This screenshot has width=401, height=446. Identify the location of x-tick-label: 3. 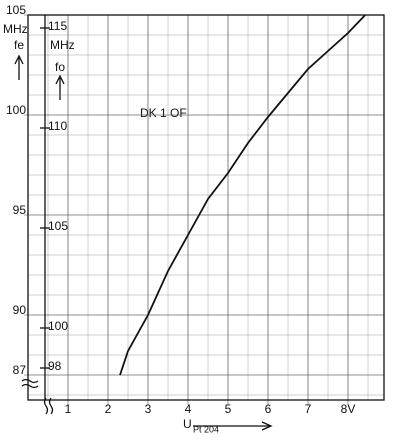
(148, 409).